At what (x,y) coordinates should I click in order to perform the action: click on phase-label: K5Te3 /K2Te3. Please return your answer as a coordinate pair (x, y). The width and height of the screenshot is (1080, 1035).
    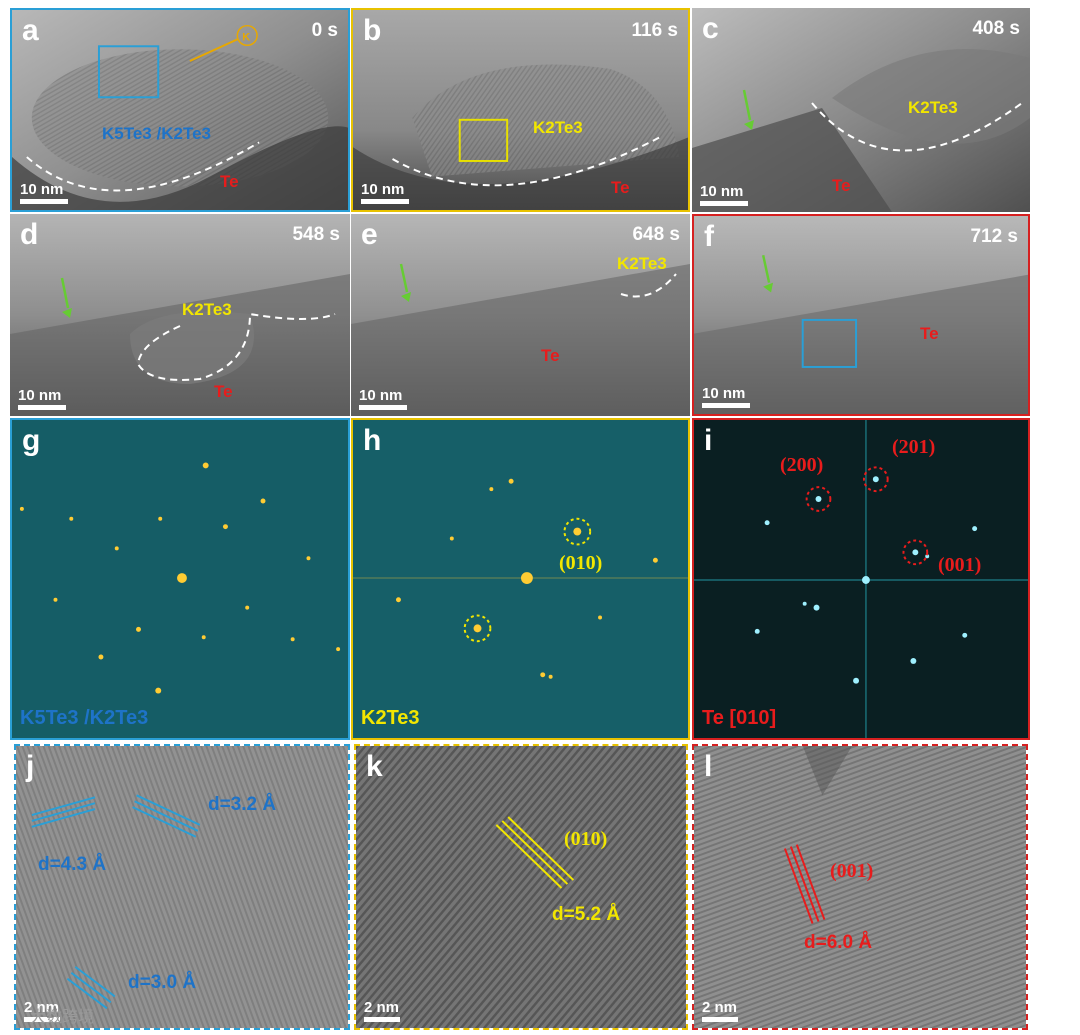
    Looking at the image, I should click on (156, 133).